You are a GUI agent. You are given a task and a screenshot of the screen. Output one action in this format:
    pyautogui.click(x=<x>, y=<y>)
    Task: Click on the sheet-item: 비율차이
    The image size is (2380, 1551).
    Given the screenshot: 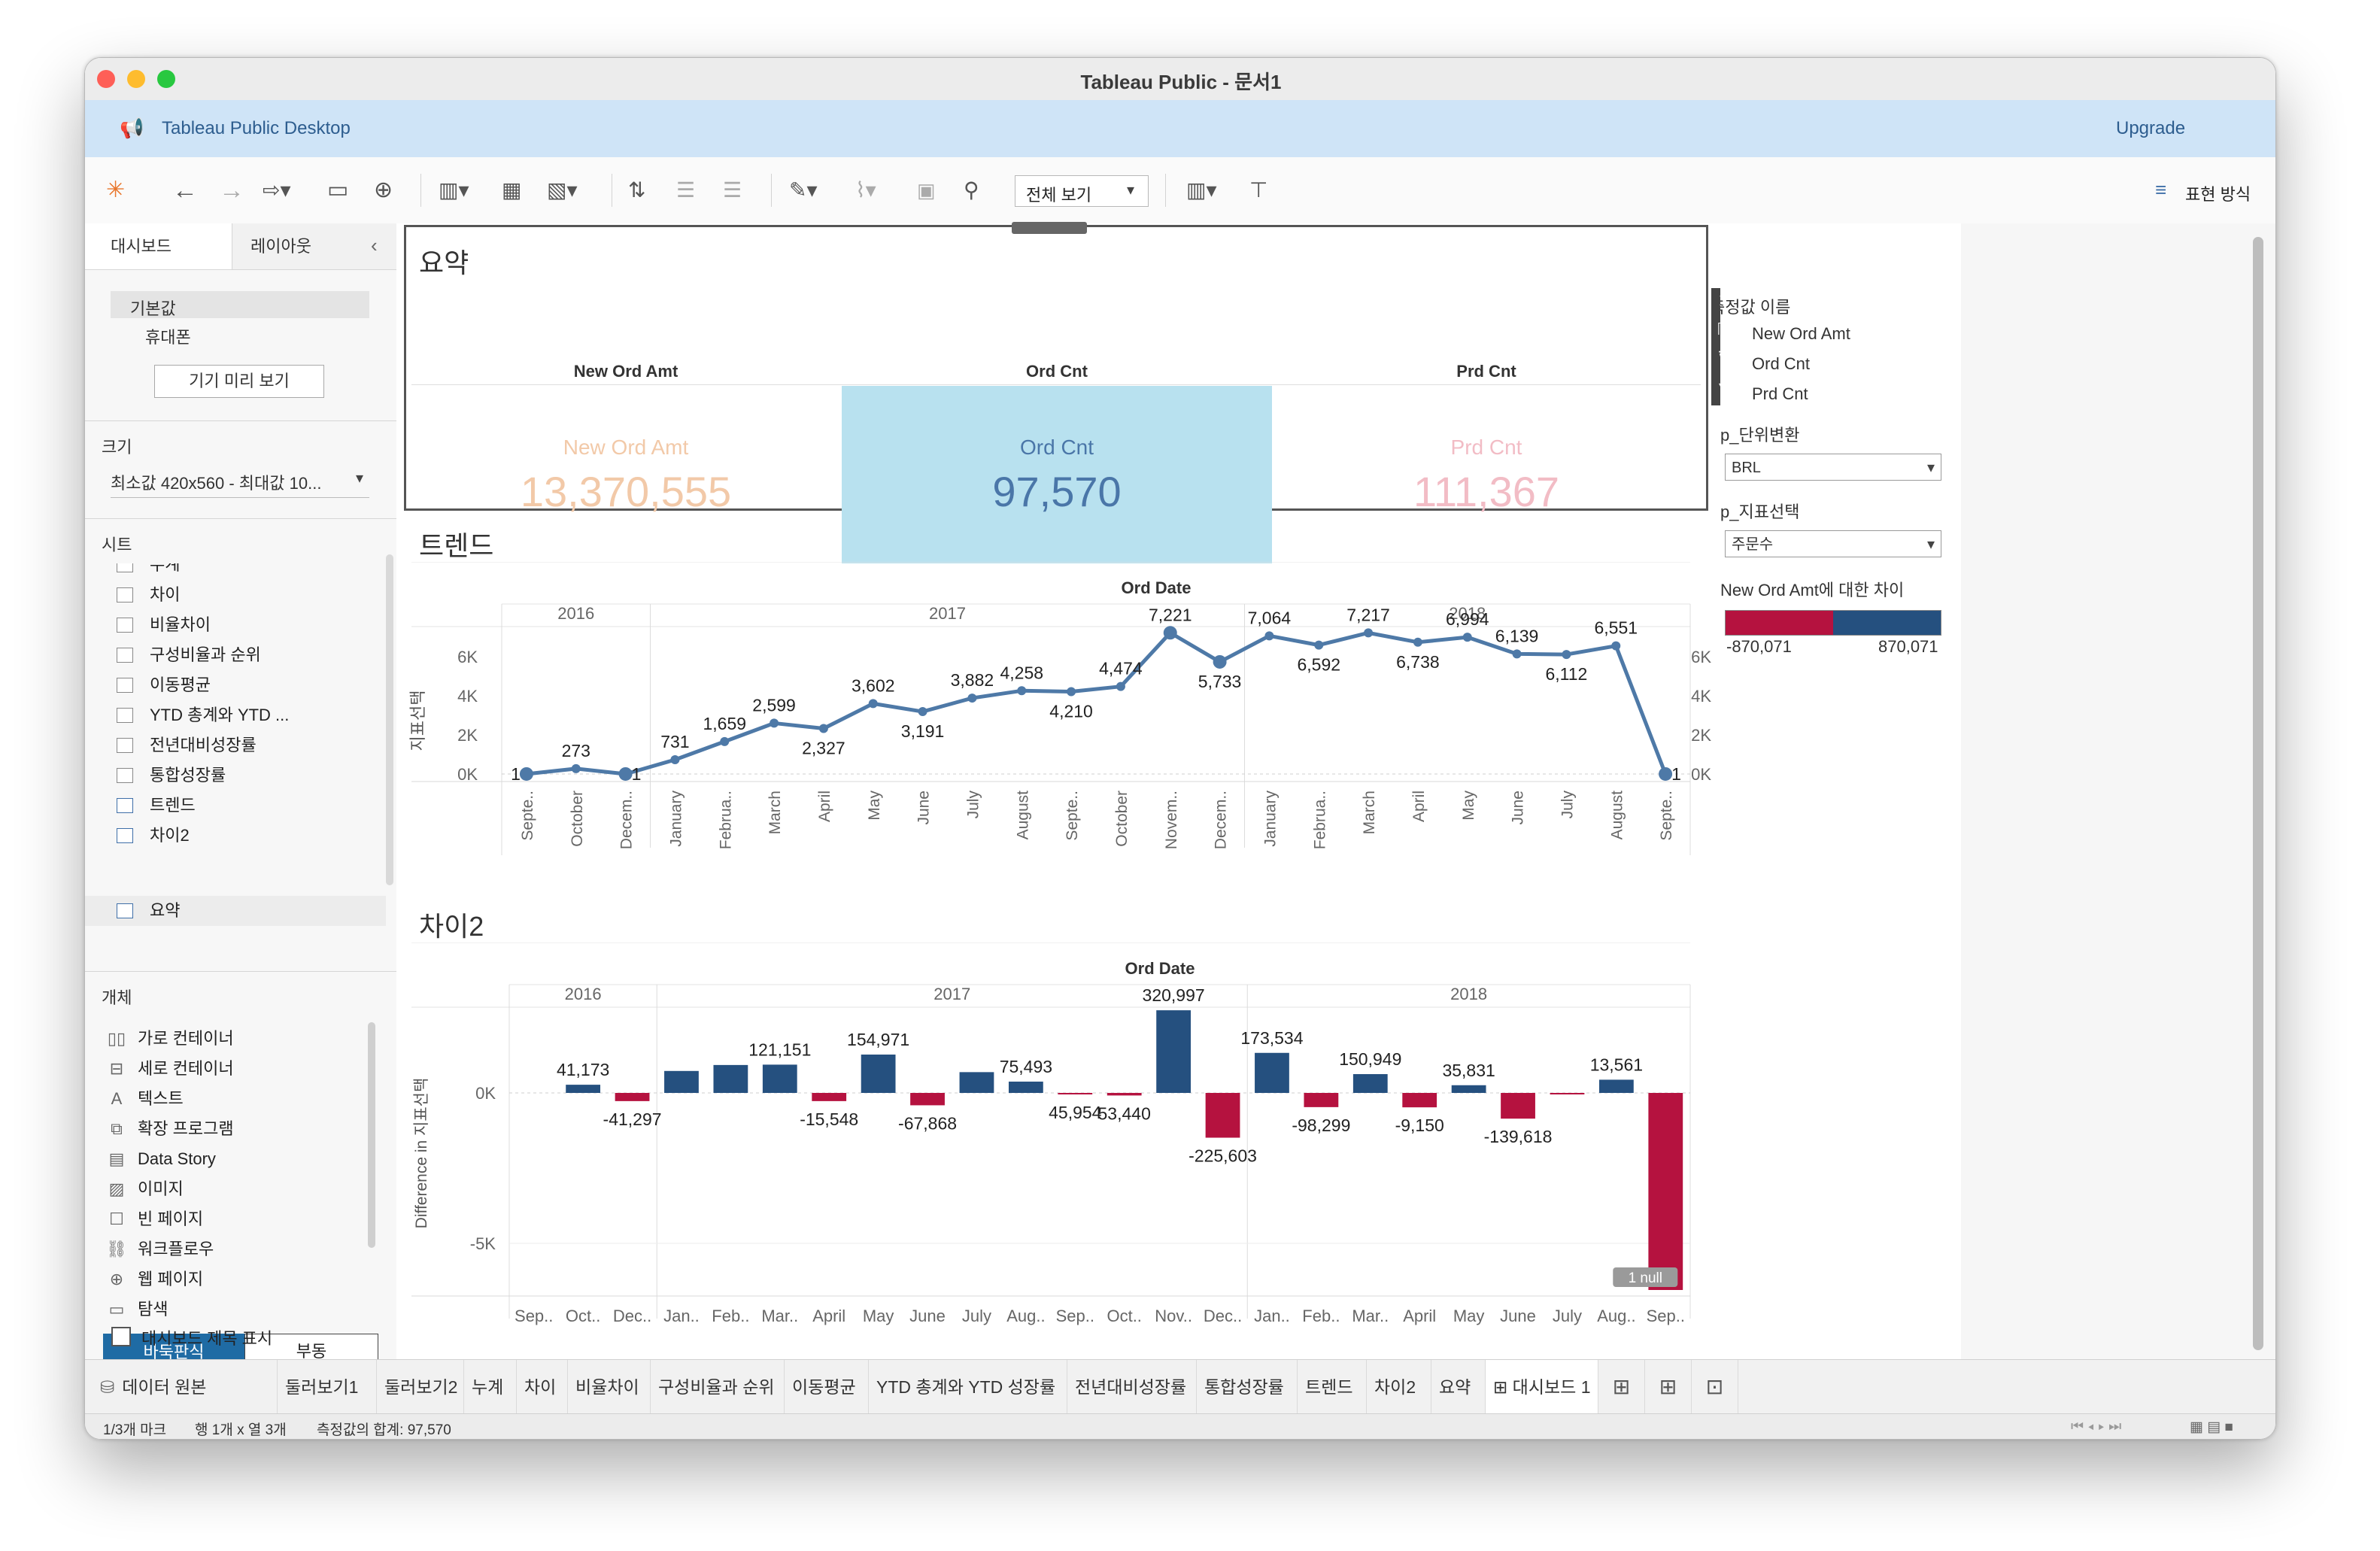 What is the action you would take?
    pyautogui.click(x=164, y=625)
    